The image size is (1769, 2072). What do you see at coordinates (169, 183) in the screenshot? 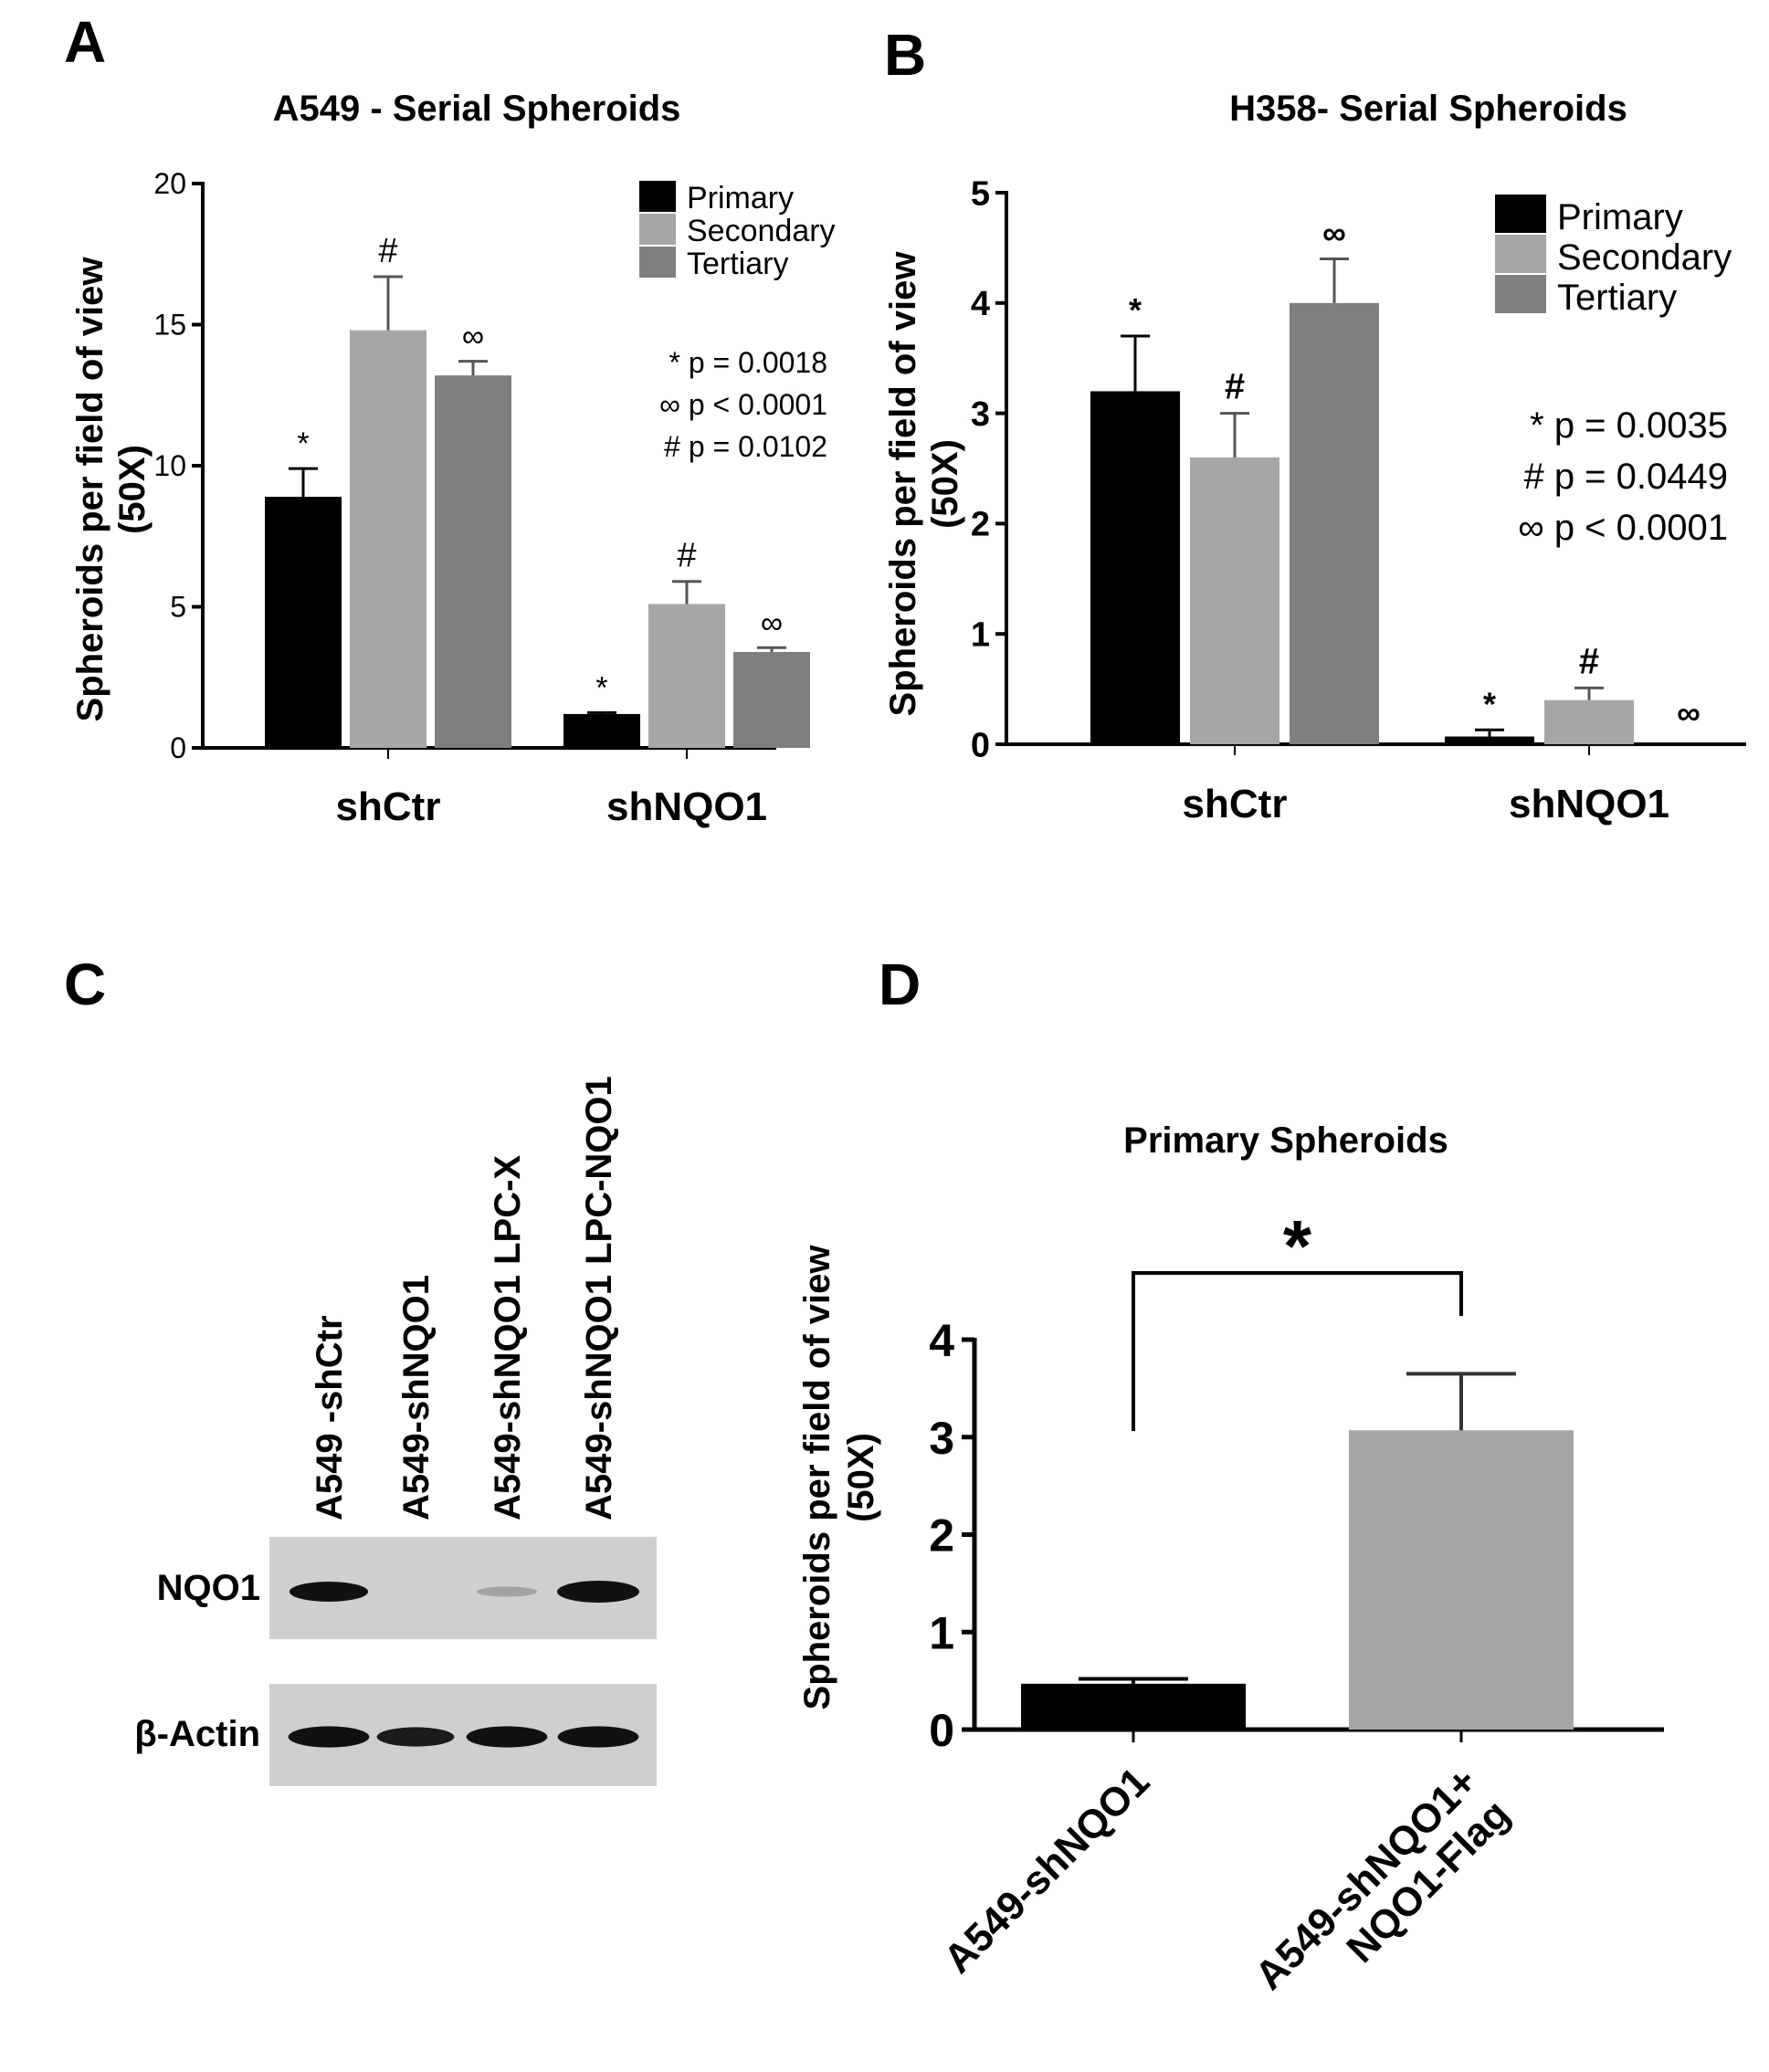
I see `panel-a-y-tick-label: 20` at bounding box center [169, 183].